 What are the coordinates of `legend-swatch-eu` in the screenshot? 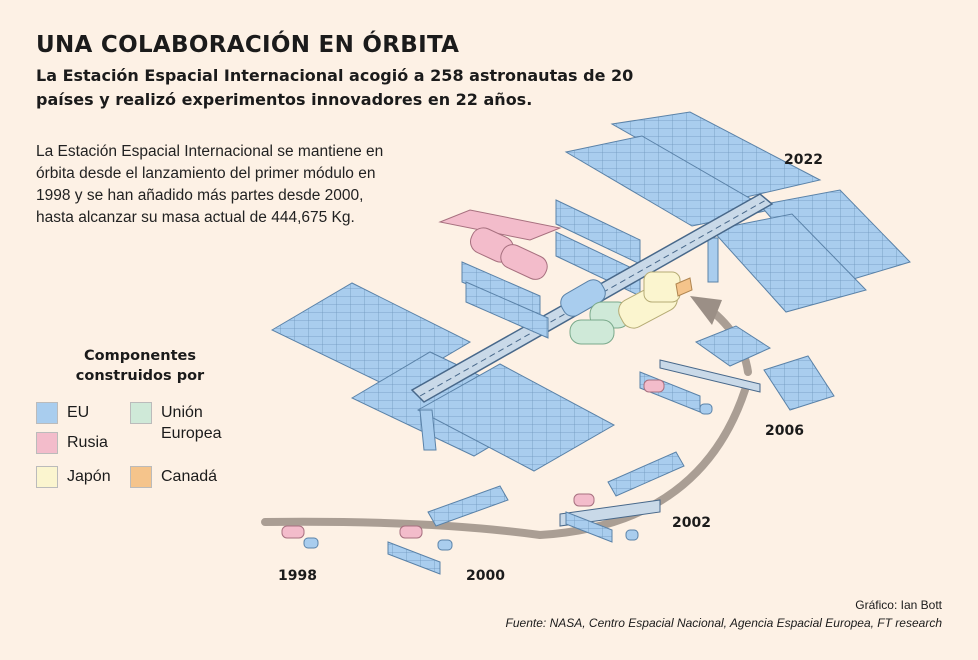 It's located at (47, 413).